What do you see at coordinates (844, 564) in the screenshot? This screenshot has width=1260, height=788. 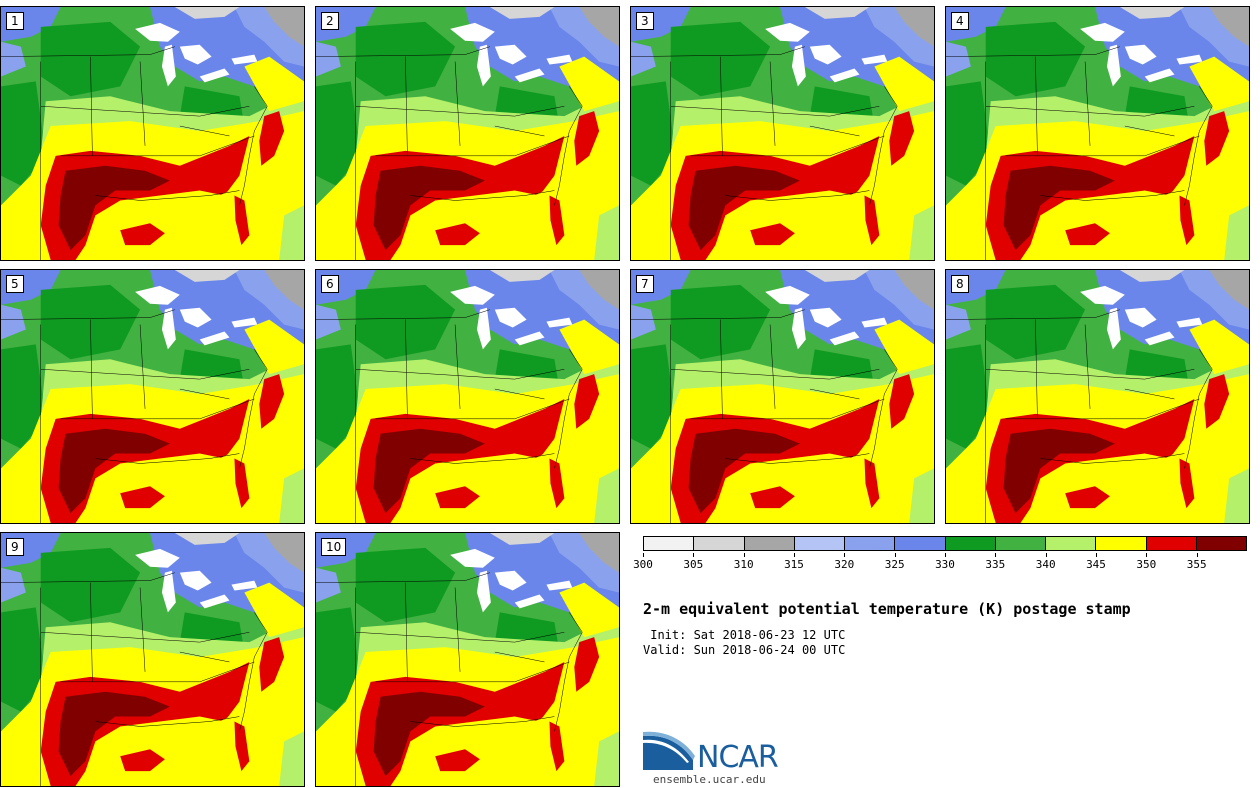 I see `colorbar-tick-label: 320` at bounding box center [844, 564].